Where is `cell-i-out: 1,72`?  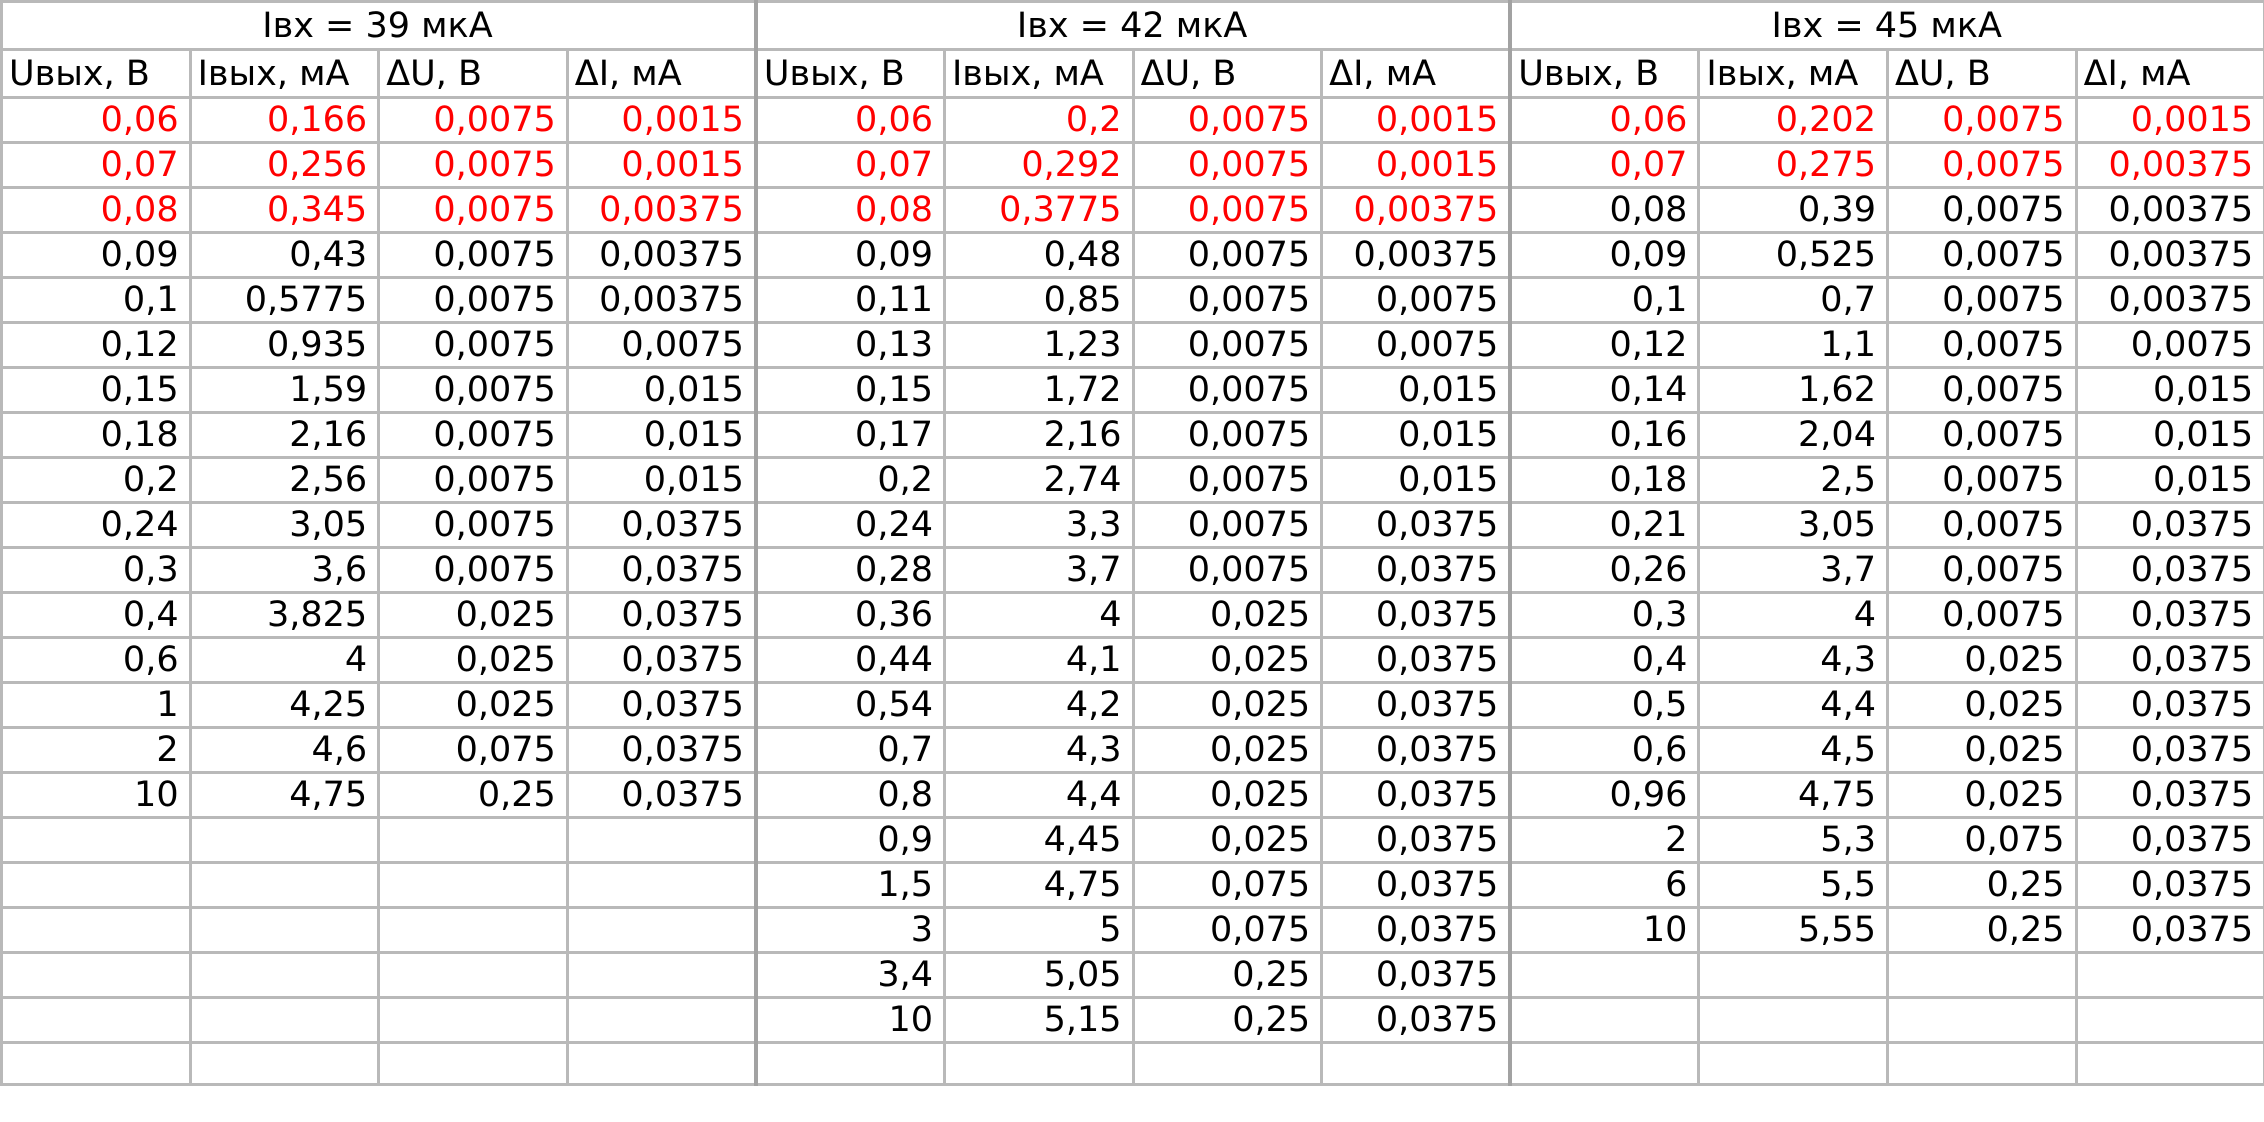
cell-i-out: 1,72 is located at coordinates (1038, 390).